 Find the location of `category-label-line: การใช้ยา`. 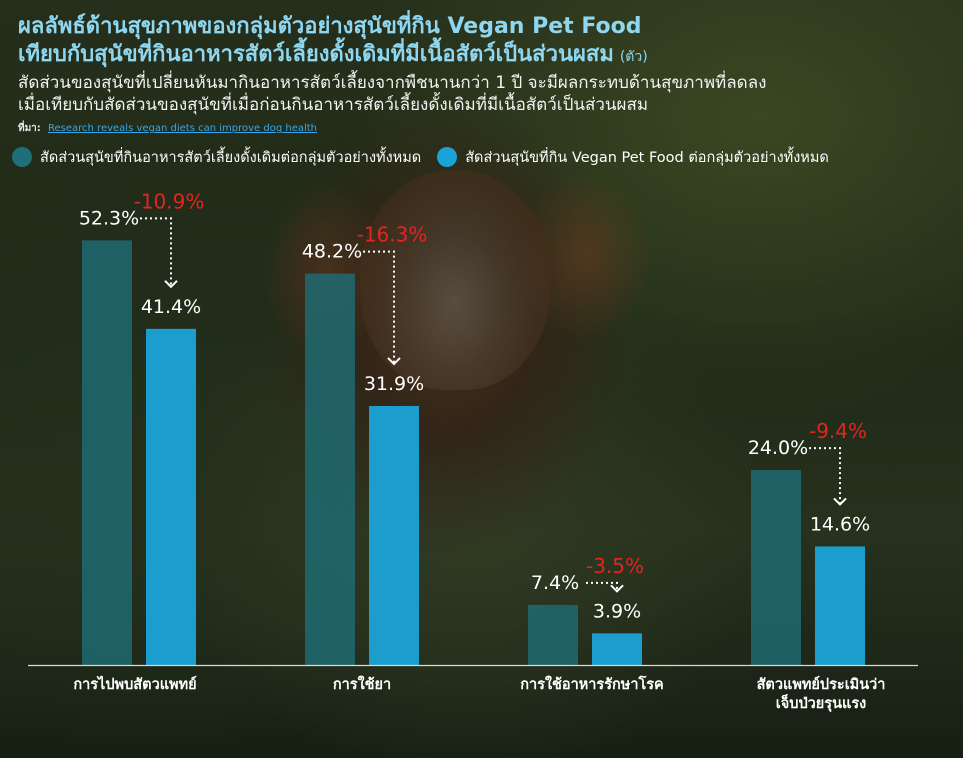

category-label-line: การใช้ยา is located at coordinates (362, 685).